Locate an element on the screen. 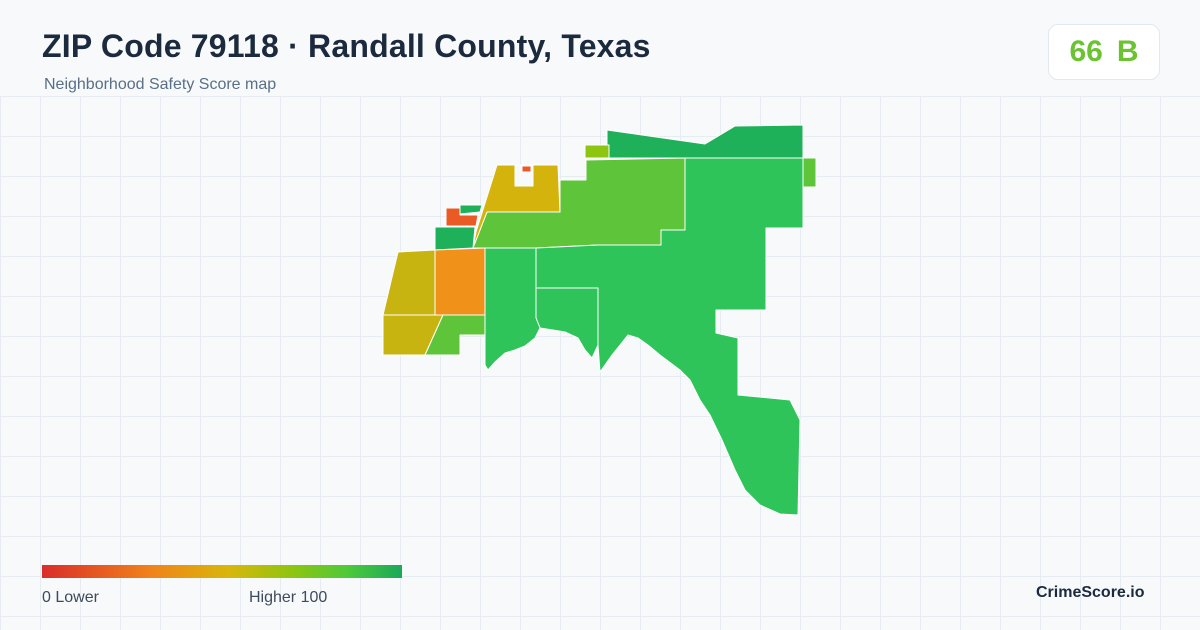 The height and width of the screenshot is (630, 1200). page-title: ZIP Code 79118 · Randall County, Texas is located at coordinates (346, 46).